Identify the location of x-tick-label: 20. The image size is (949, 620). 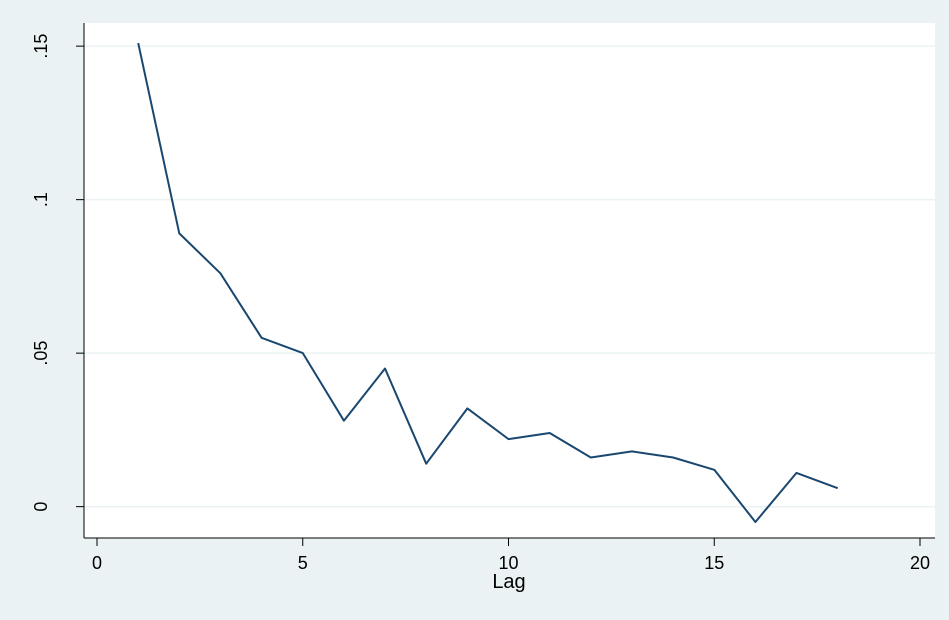
(920, 563).